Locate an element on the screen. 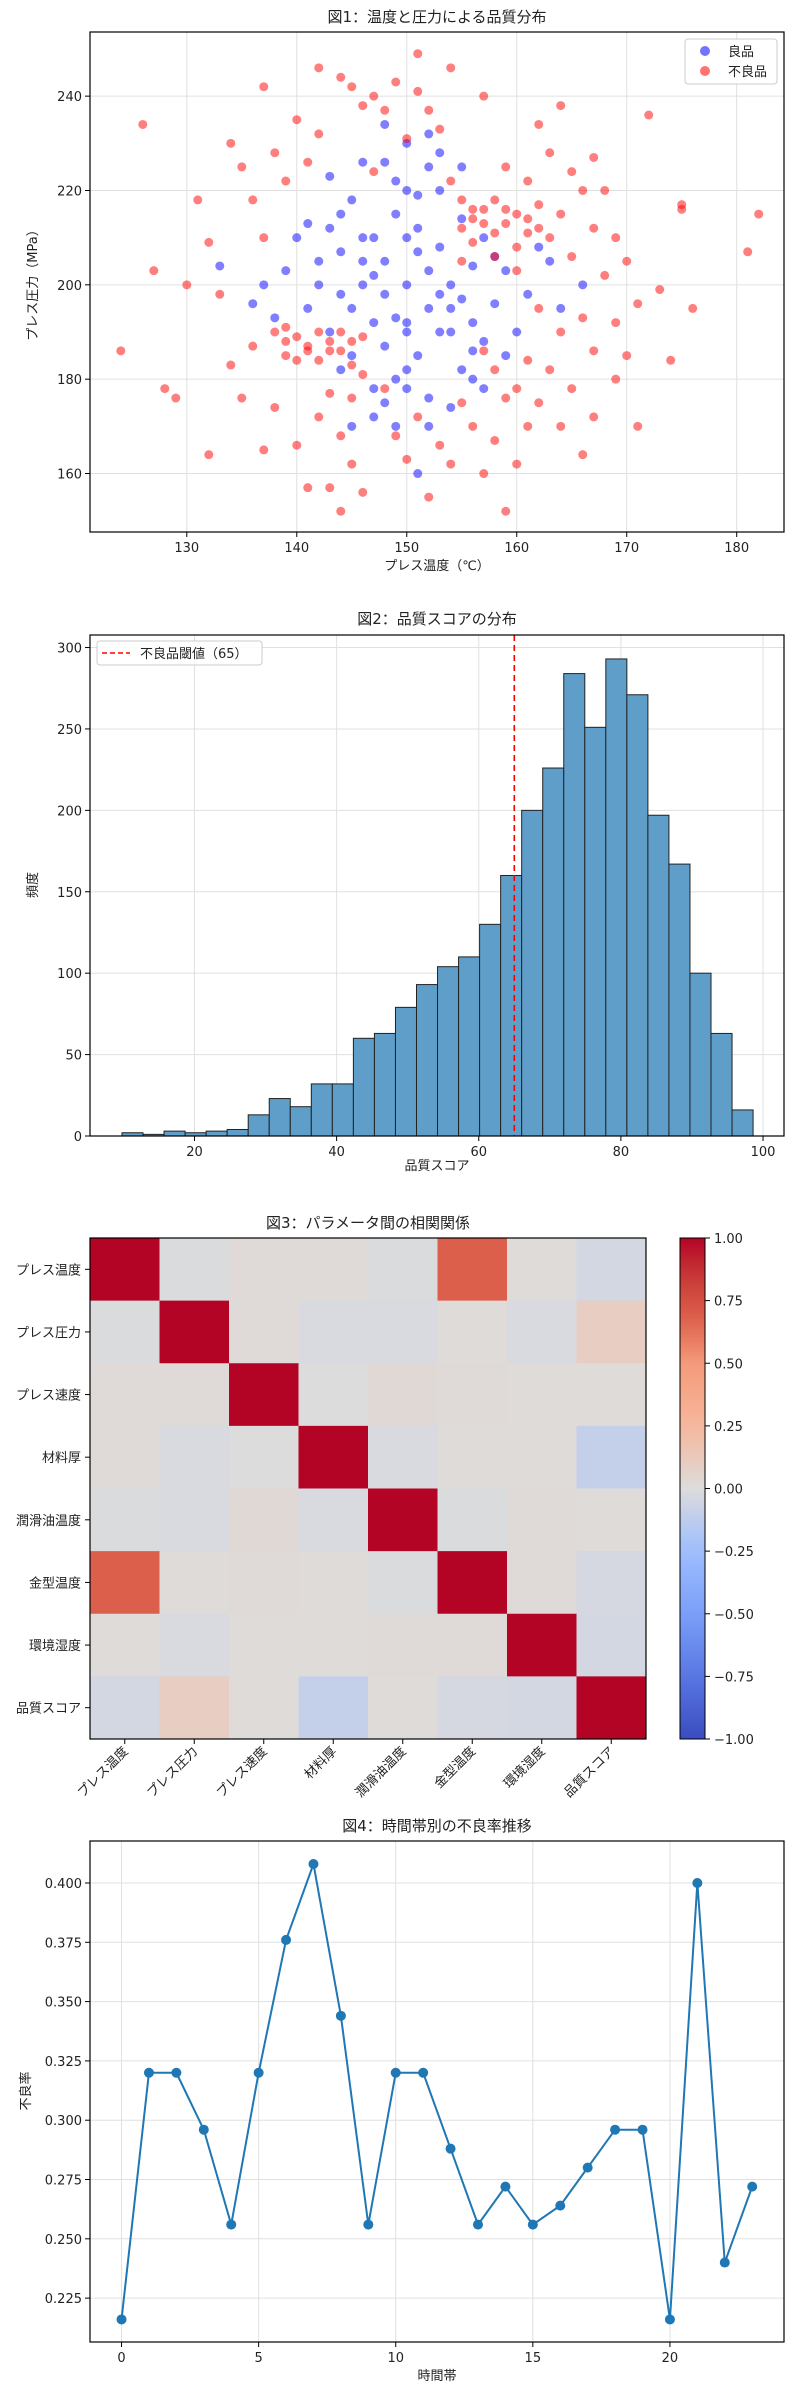 Image resolution: width=790 pixels, height=2394 pixels. y-tick-label: 300 is located at coordinates (69, 649).